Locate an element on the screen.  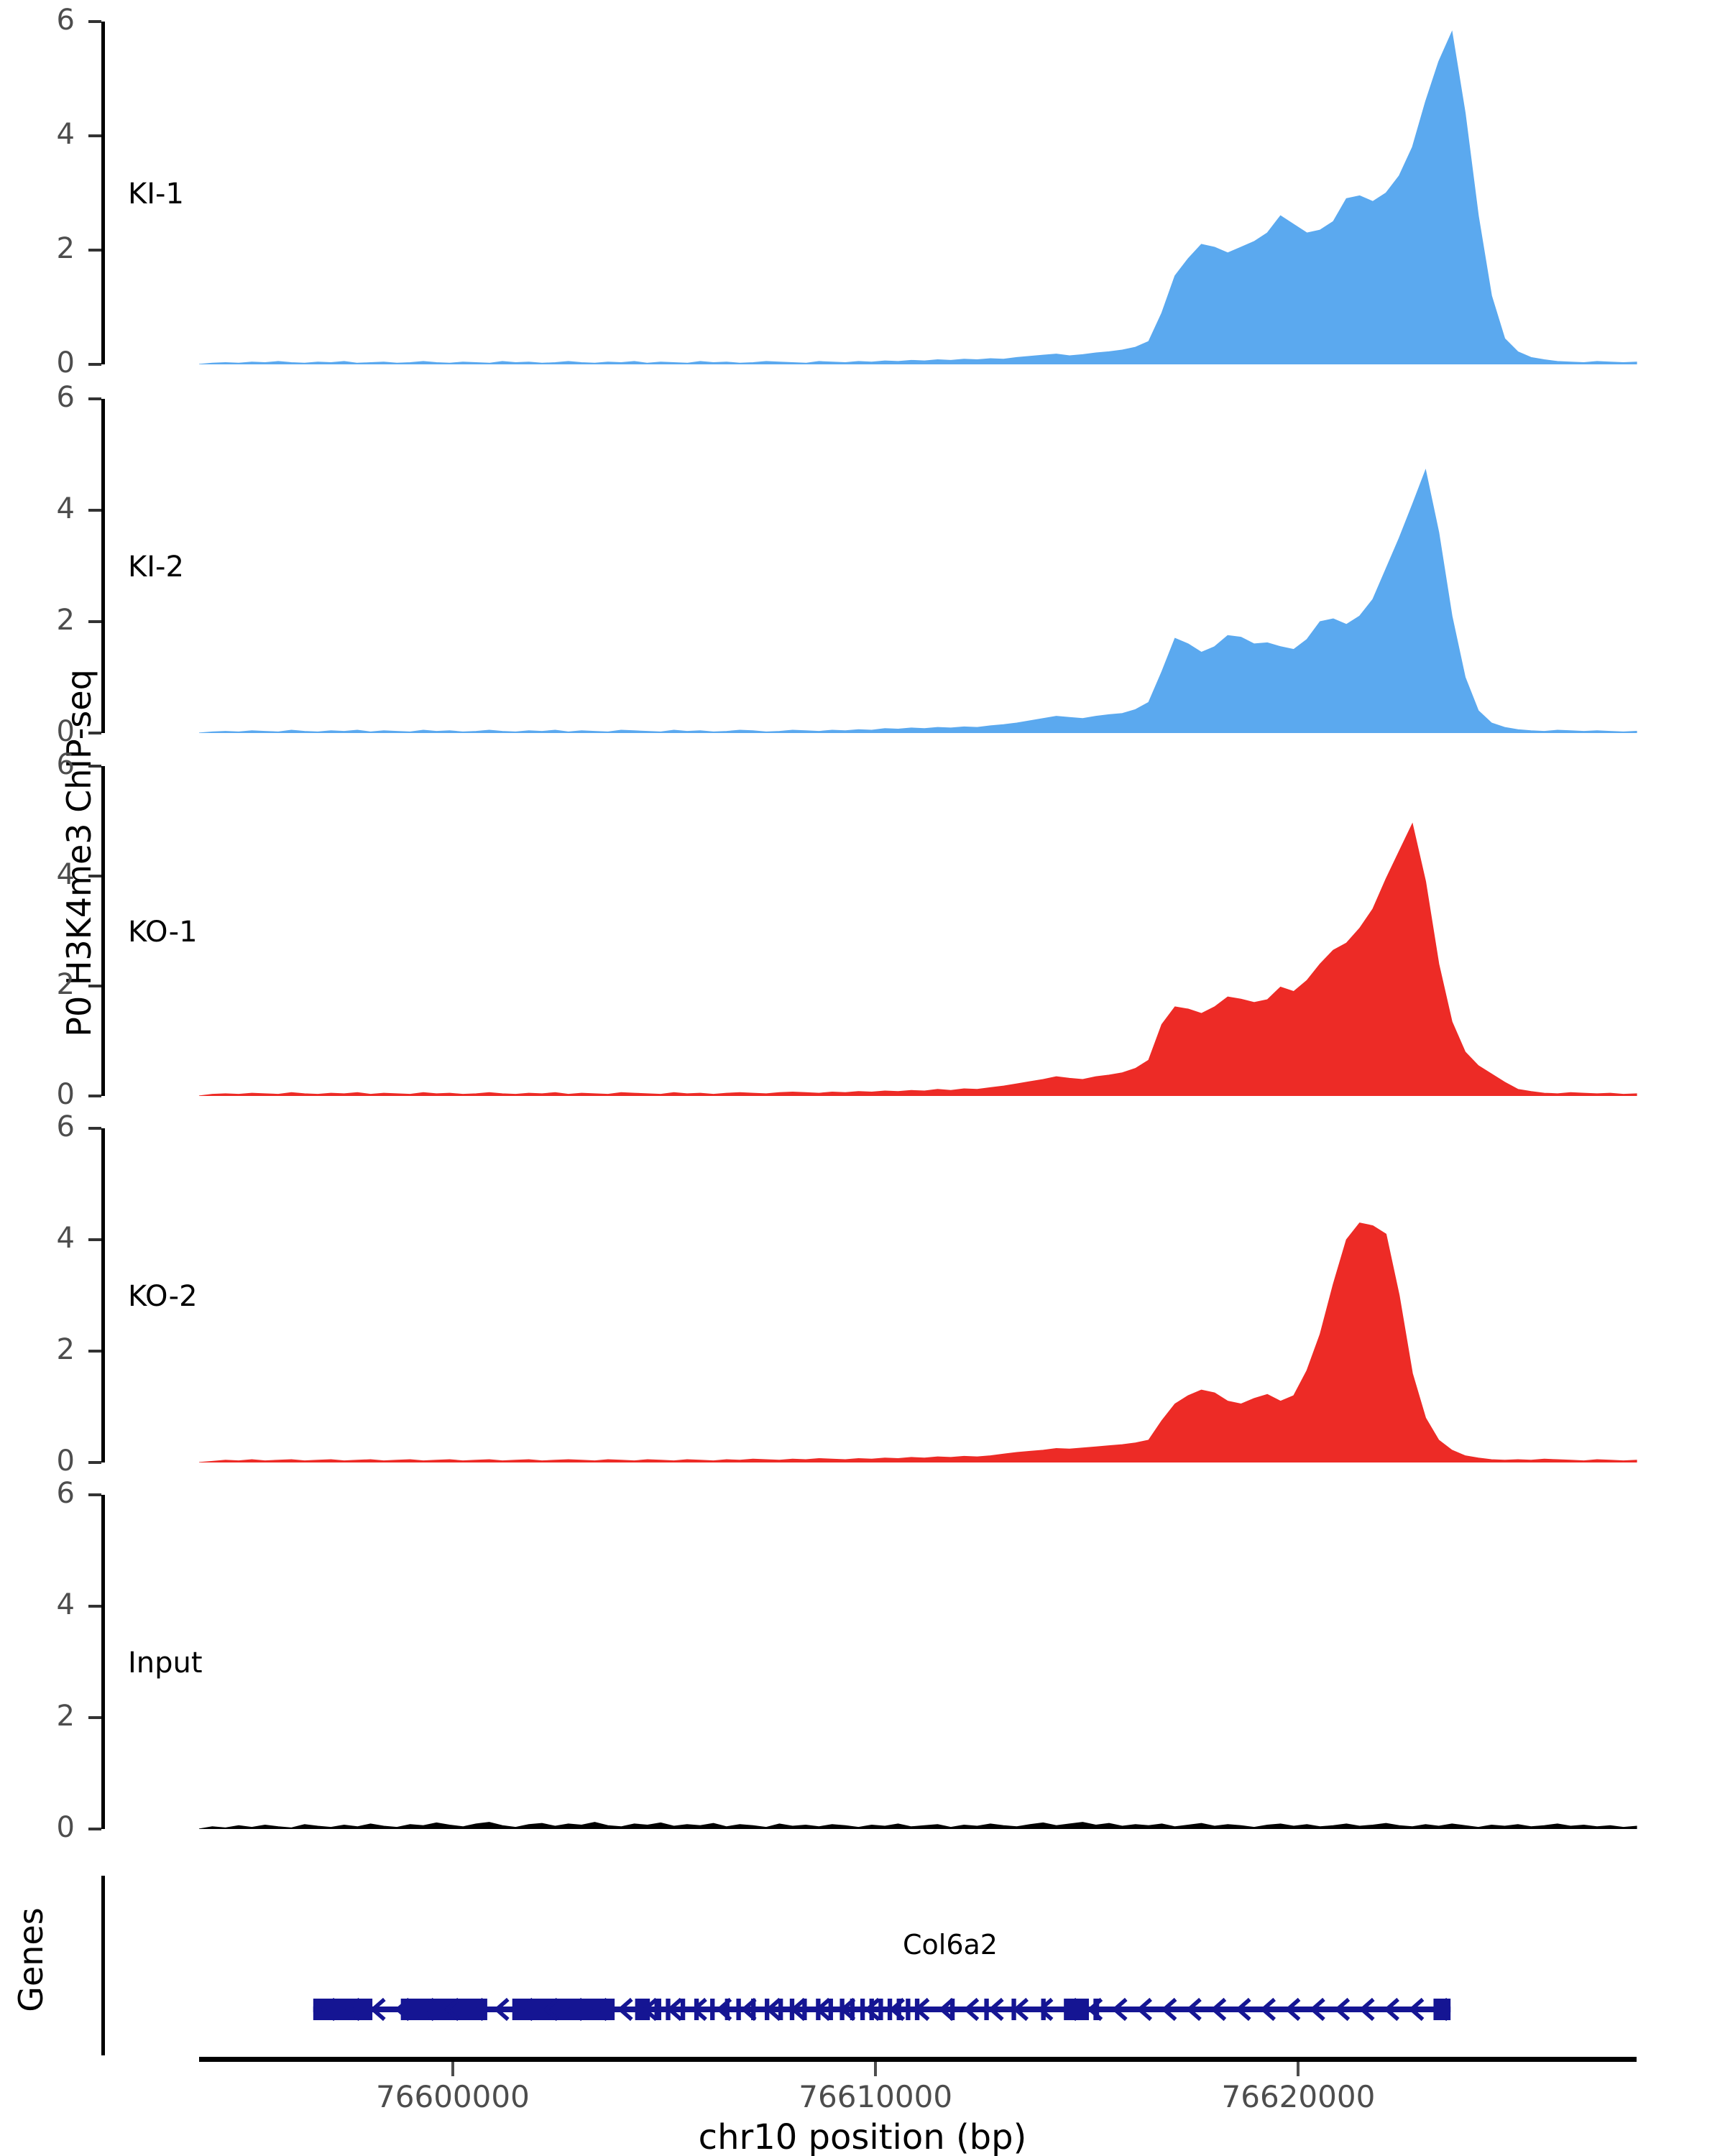
genes-axis-title: Genes is located at coordinates (31, 1959).